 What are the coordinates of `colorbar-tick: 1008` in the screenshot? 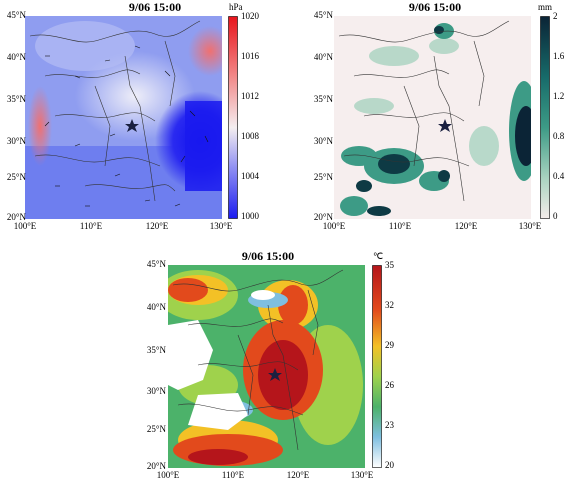 It's located at (250, 136).